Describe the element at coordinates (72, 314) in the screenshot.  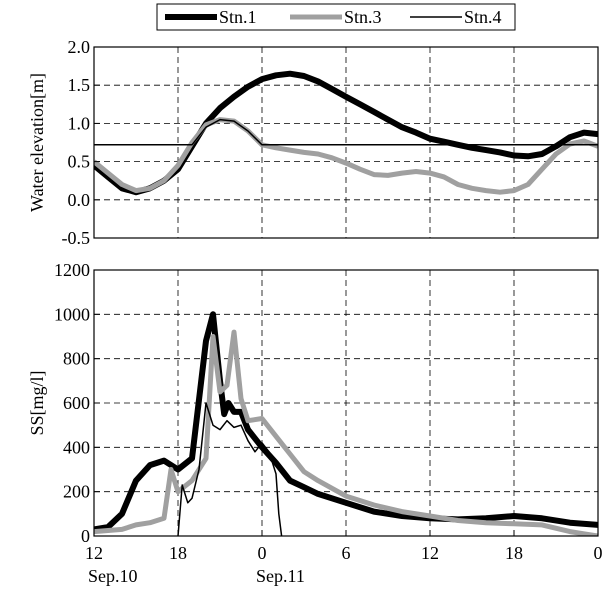
I see `y-tick-label: 1000` at that location.